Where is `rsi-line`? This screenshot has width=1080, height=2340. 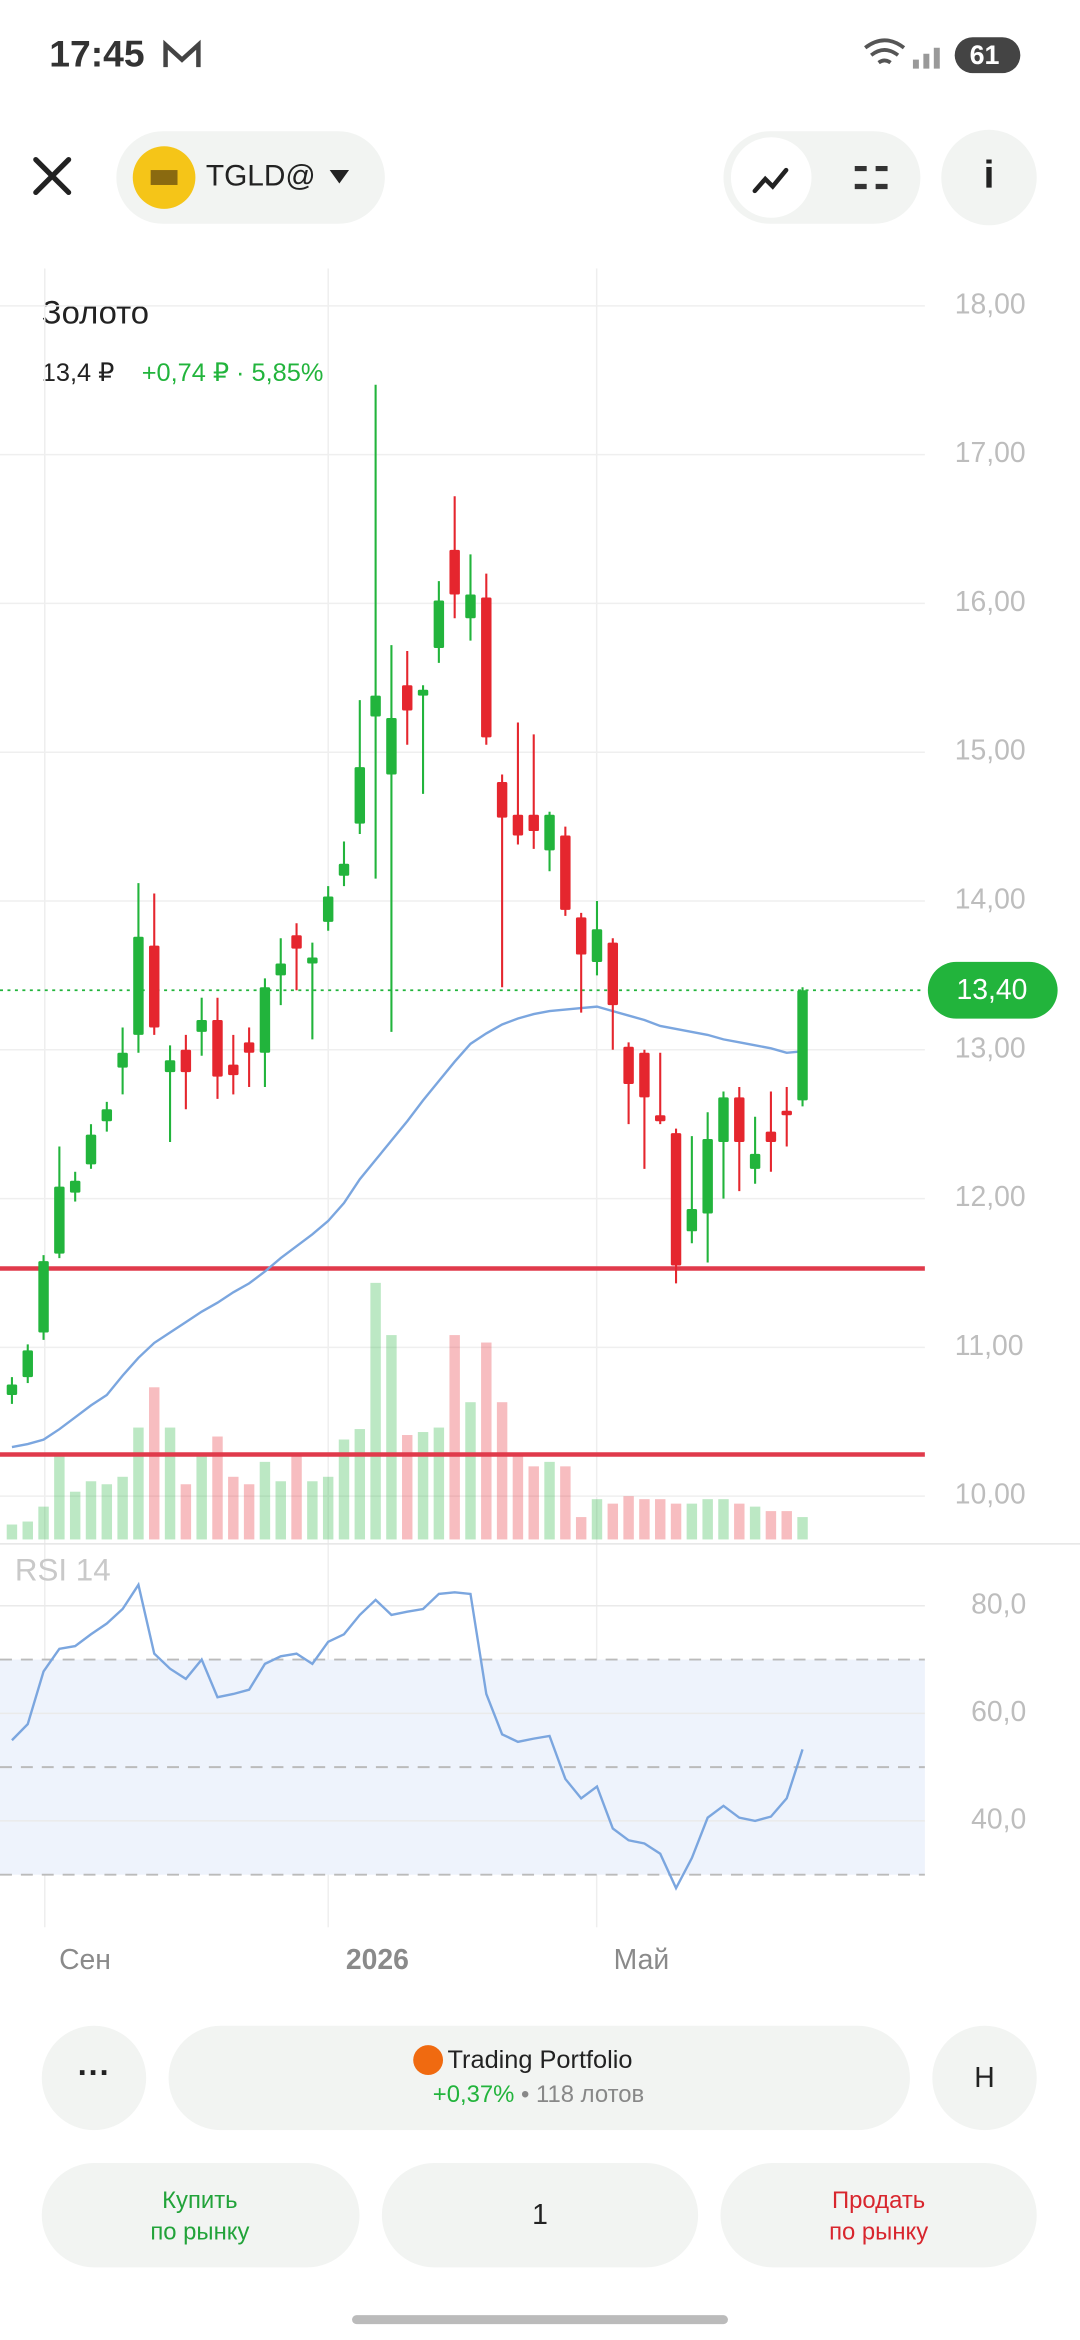
rsi-line is located at coordinates (407, 1736).